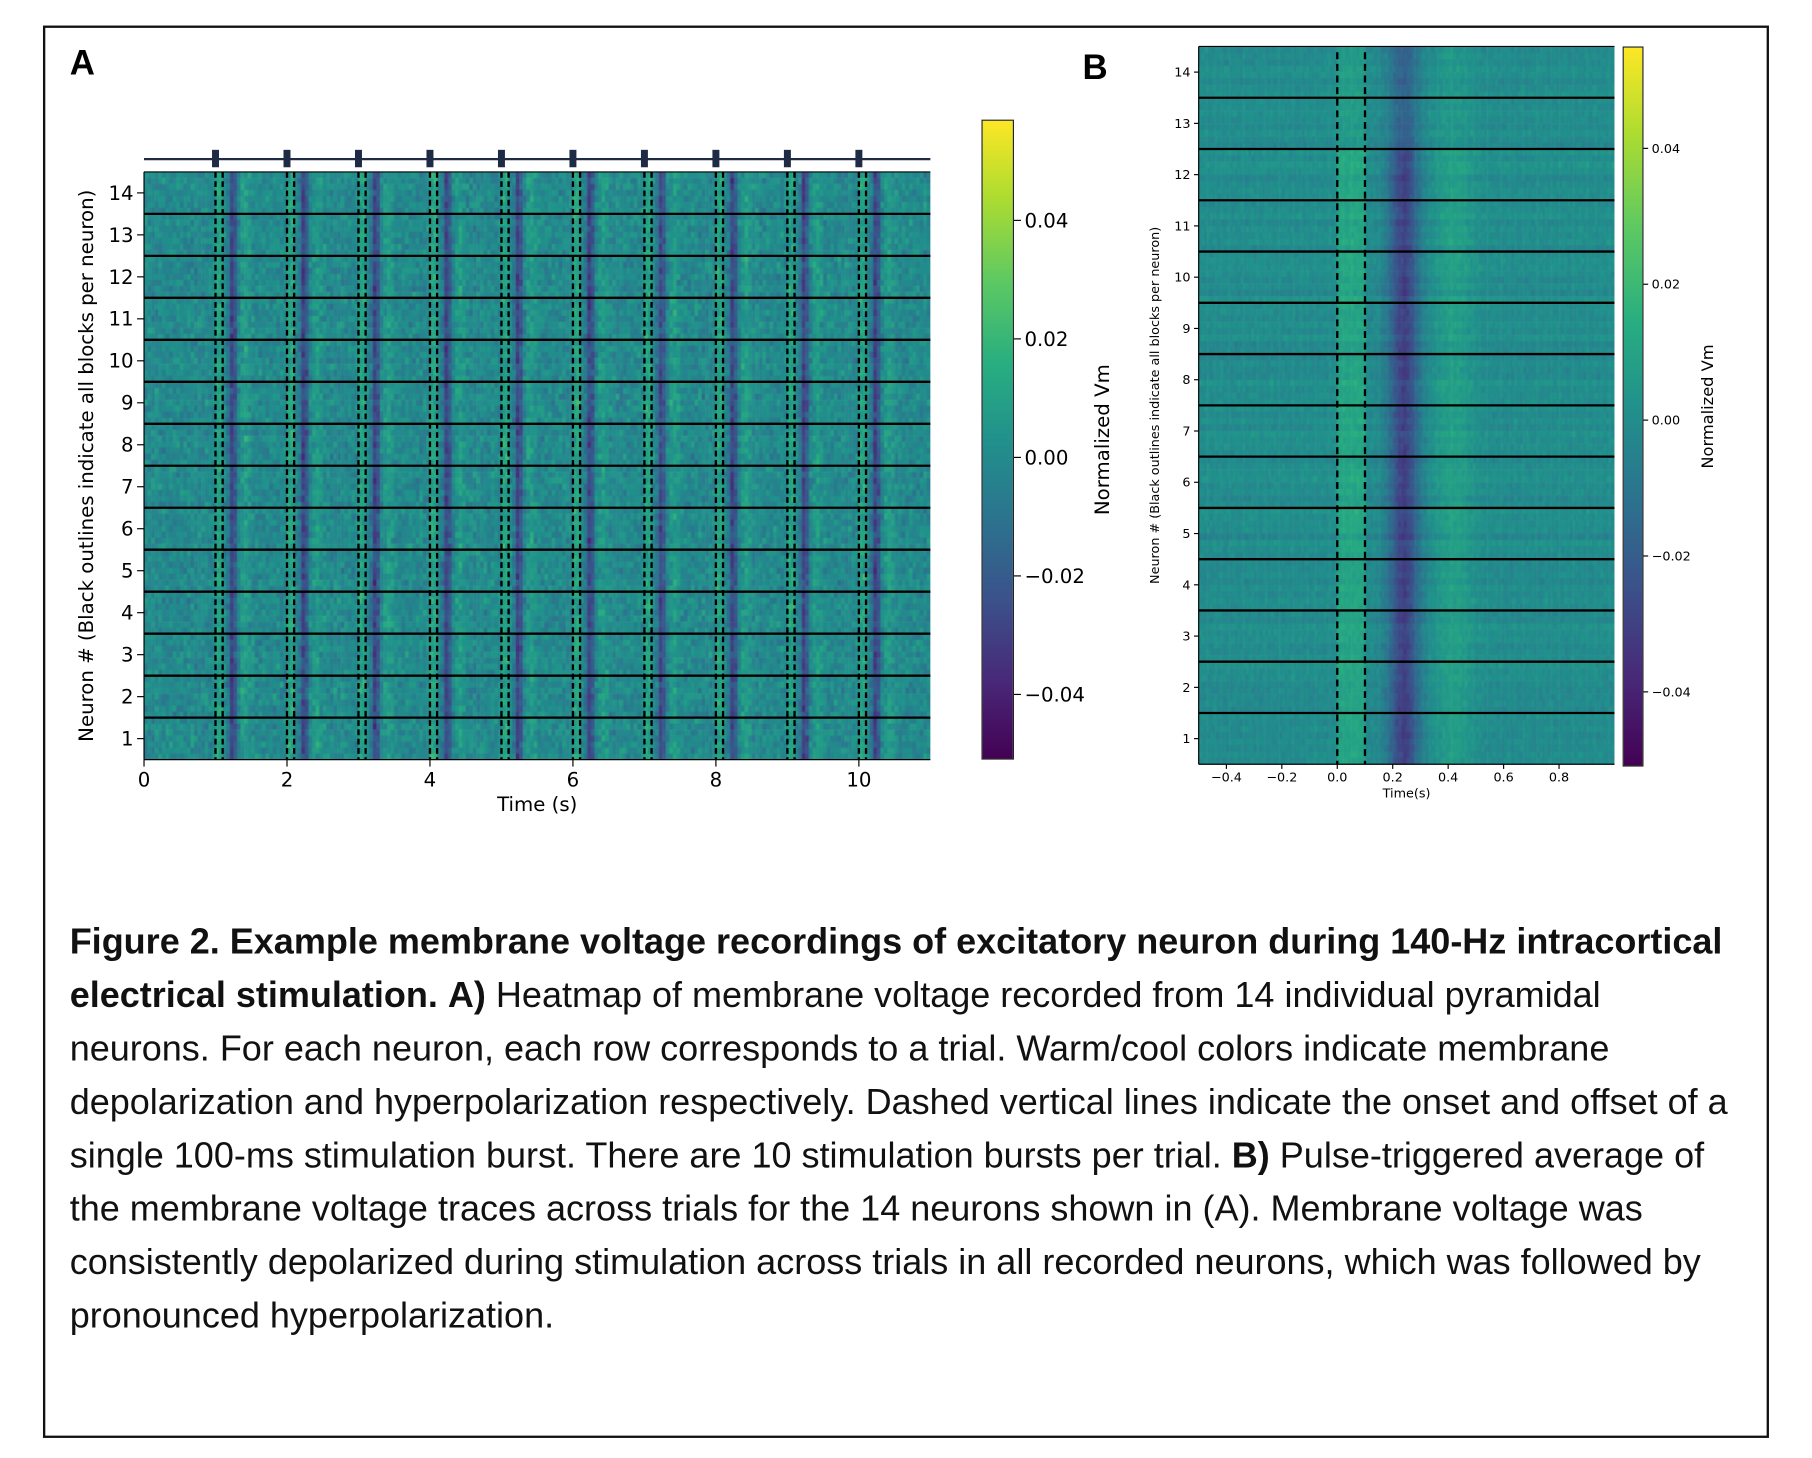 The image size is (1812, 1458). What do you see at coordinates (1337, 778) in the screenshot?
I see `panel-b-x-tick-label: 0.0` at bounding box center [1337, 778].